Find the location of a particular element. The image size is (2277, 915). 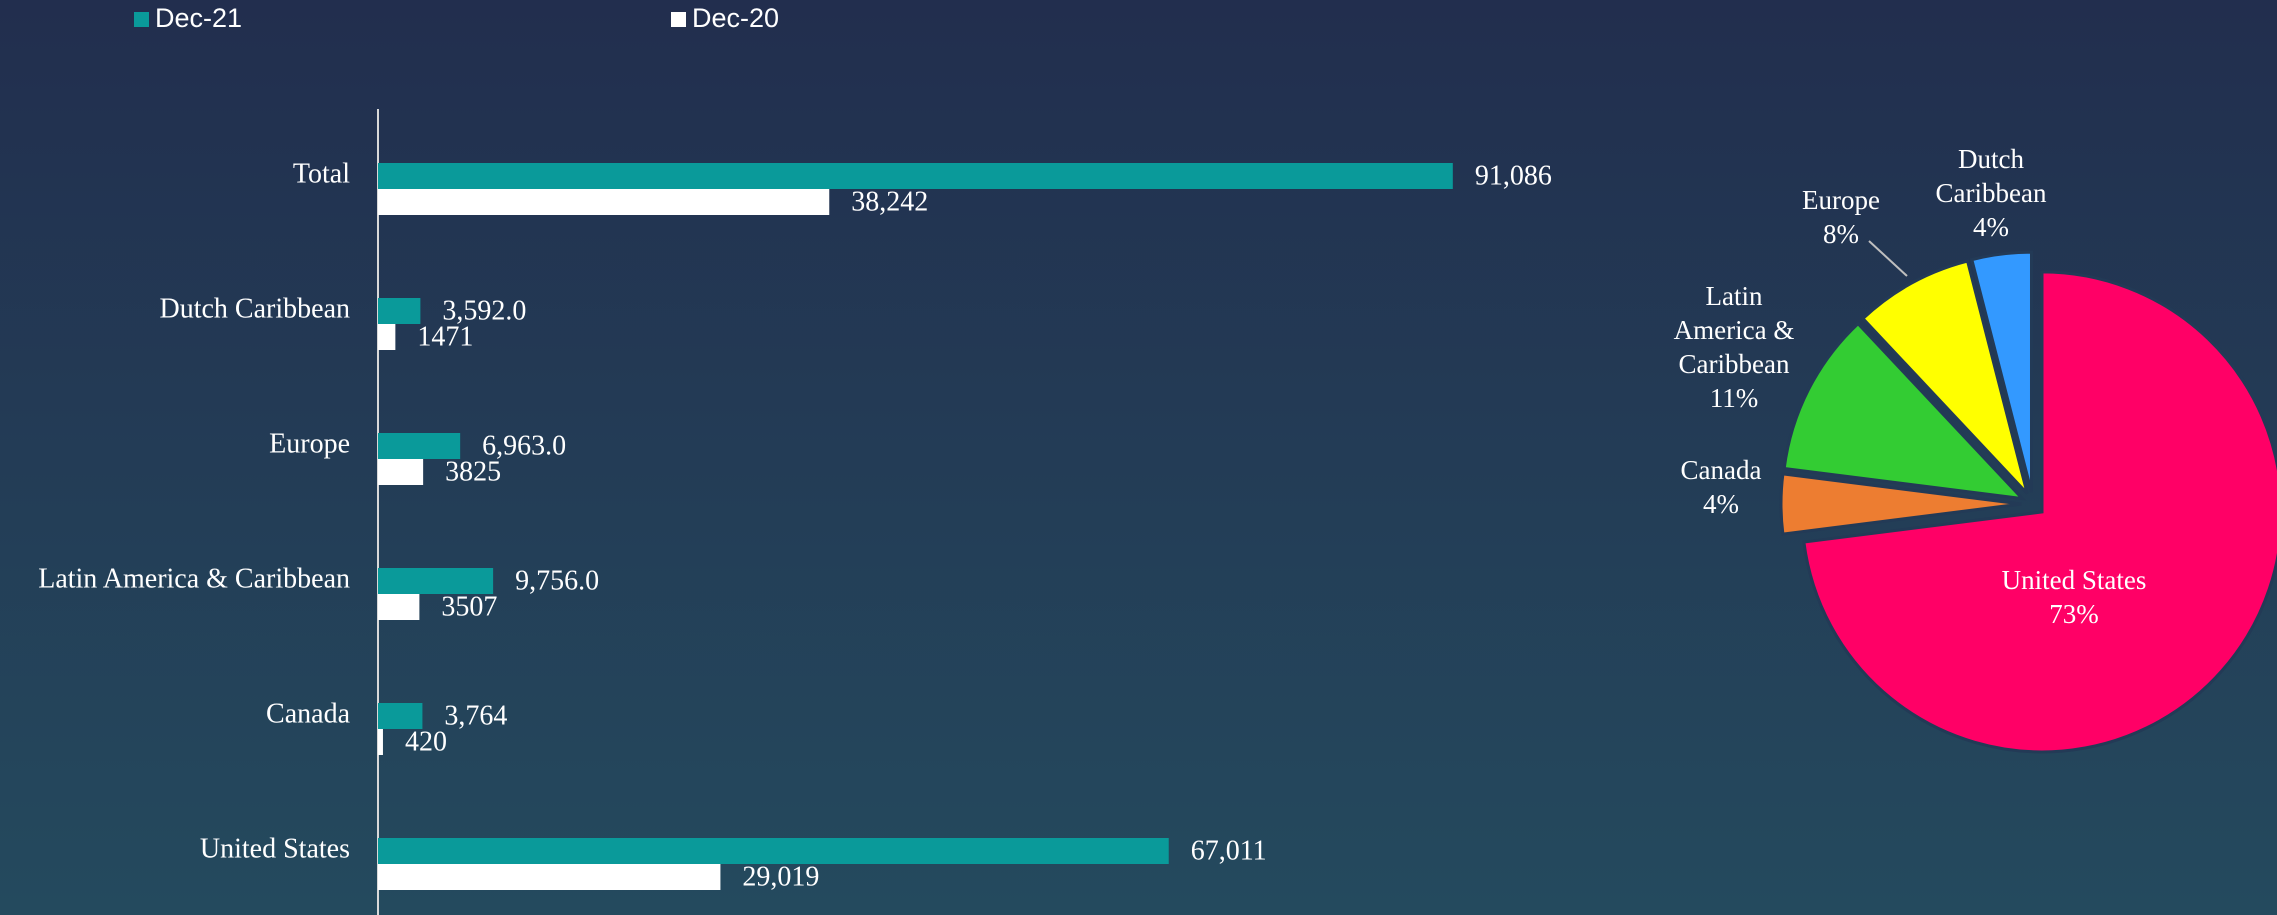

data-label: 3825 is located at coordinates (473, 471).